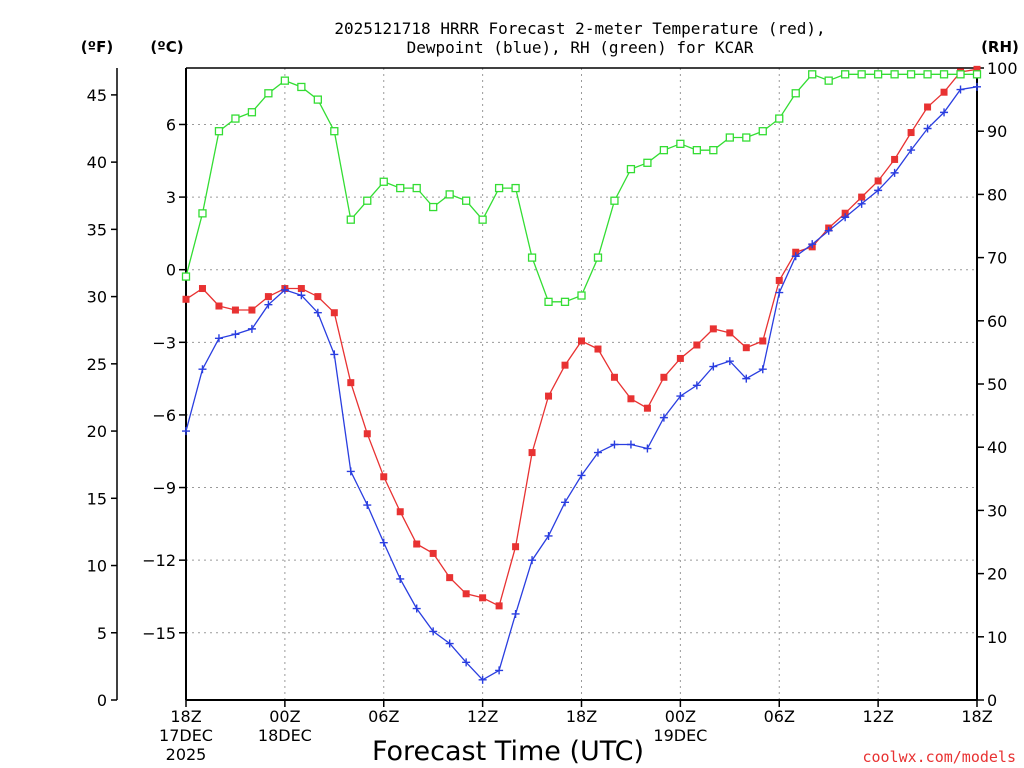 This screenshot has width=1024, height=768. Describe the element at coordinates (159, 560) in the screenshot. I see `celsius-tick-label: −12` at that location.